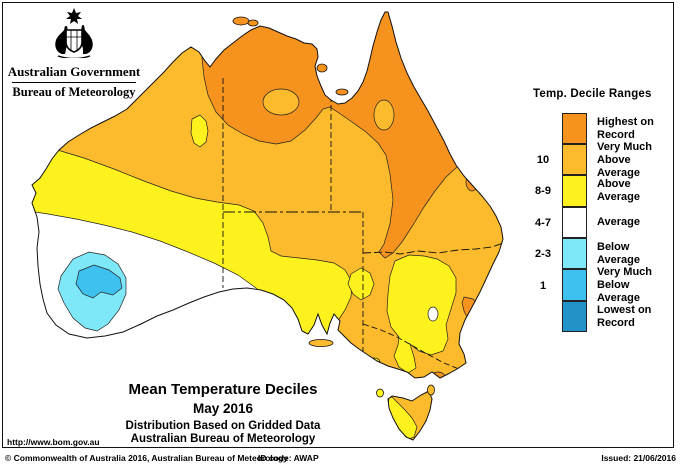  What do you see at coordinates (543, 160) in the screenshot?
I see `legend-range: 10` at bounding box center [543, 160].